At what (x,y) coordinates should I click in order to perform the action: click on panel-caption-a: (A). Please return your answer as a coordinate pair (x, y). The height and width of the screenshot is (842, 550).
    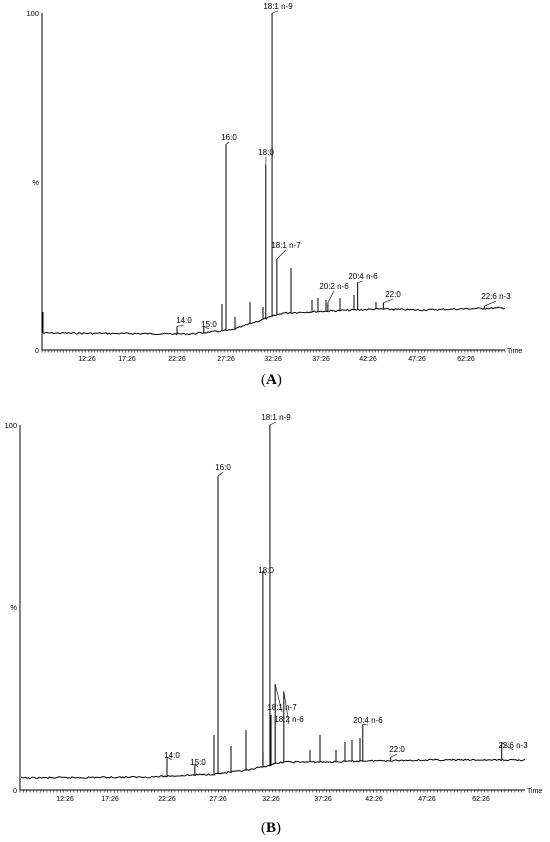
    Looking at the image, I should click on (271, 380).